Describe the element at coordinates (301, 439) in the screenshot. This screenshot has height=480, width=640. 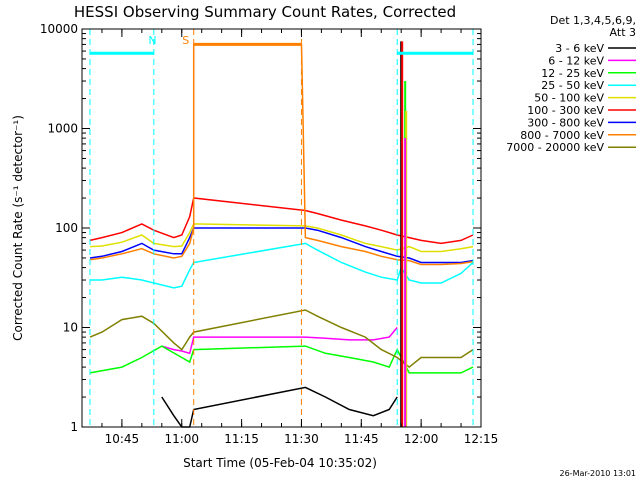
I see `x-tick-label-3: 11:30` at that location.